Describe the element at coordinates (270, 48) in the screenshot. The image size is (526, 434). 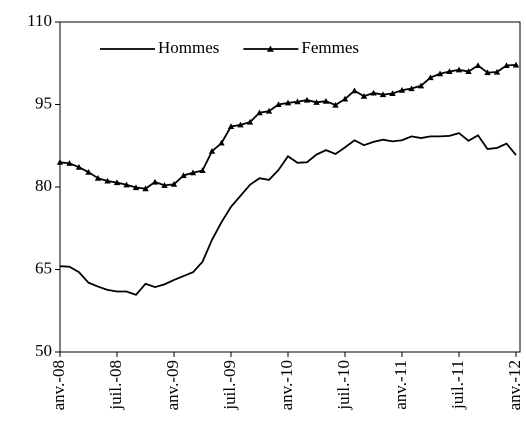
I see `legend-marker` at that location.